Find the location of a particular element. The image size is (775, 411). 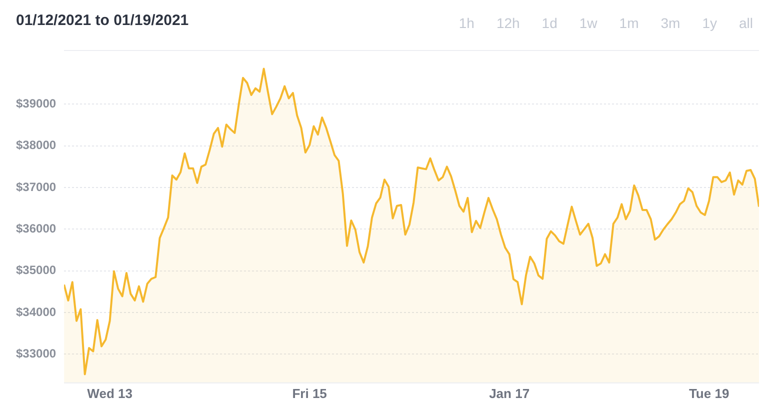

text: 1d is located at coordinates (549, 23).